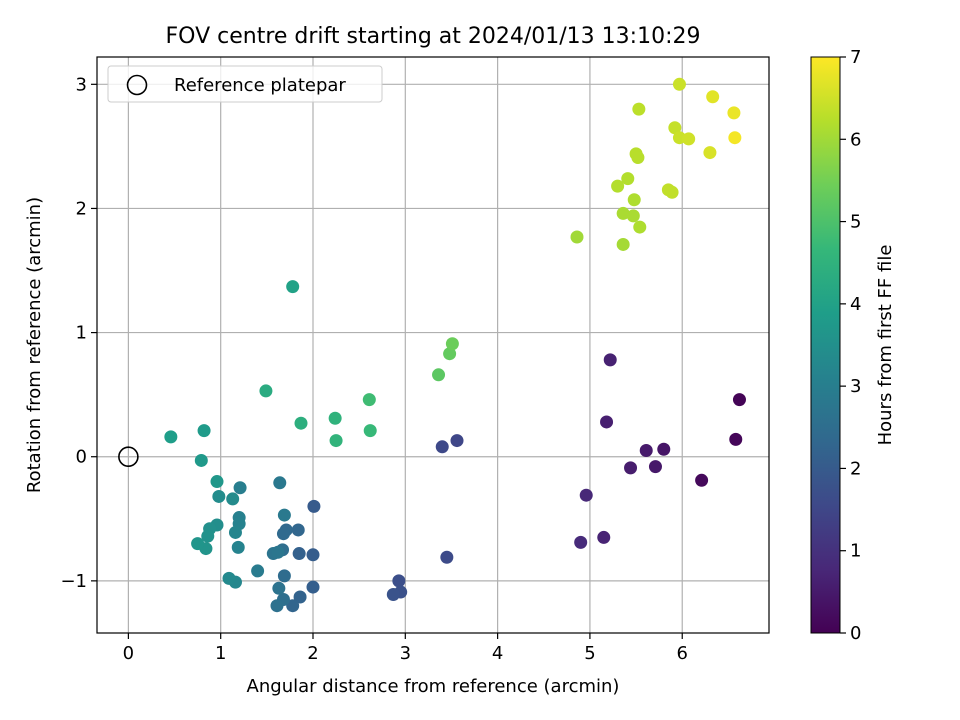  I want to click on x-tick-label: 1, so click(220, 653).